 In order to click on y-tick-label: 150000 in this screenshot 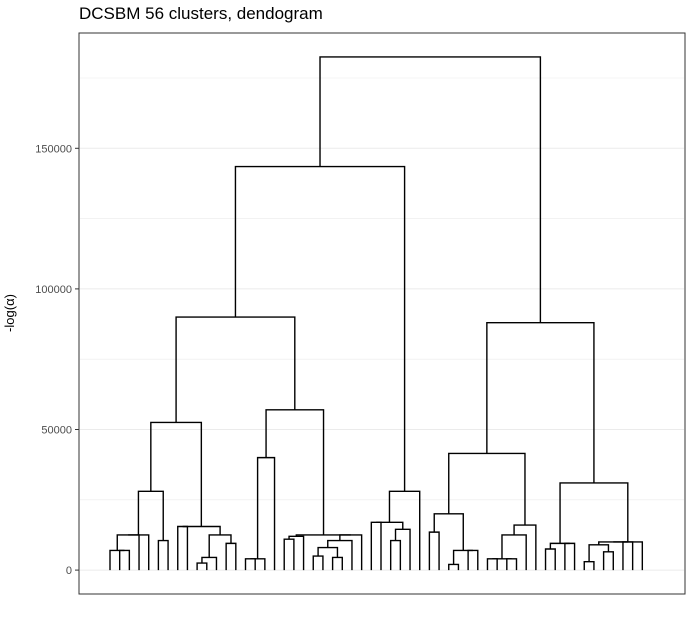, I will do `click(53, 149)`.